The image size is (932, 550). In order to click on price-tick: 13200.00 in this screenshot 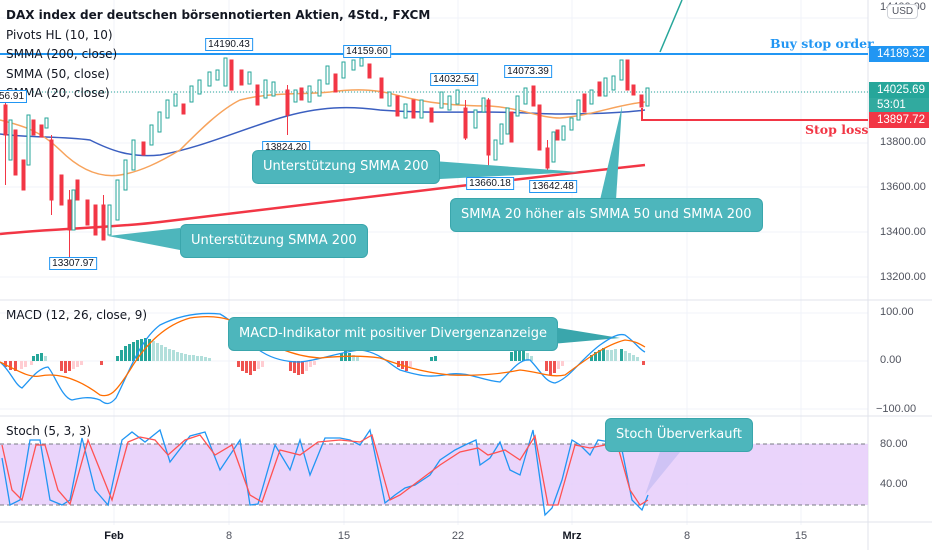, I will do `click(903, 277)`.